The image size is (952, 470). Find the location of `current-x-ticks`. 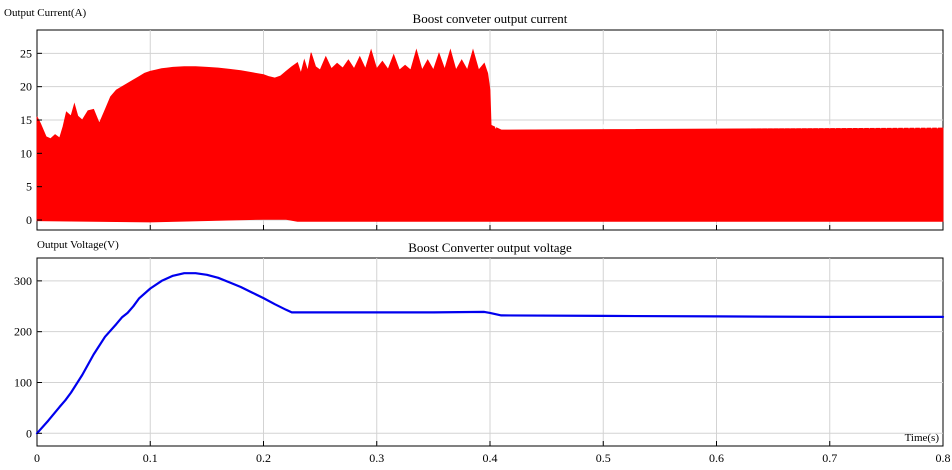

current-x-ticks is located at coordinates (490, 227).